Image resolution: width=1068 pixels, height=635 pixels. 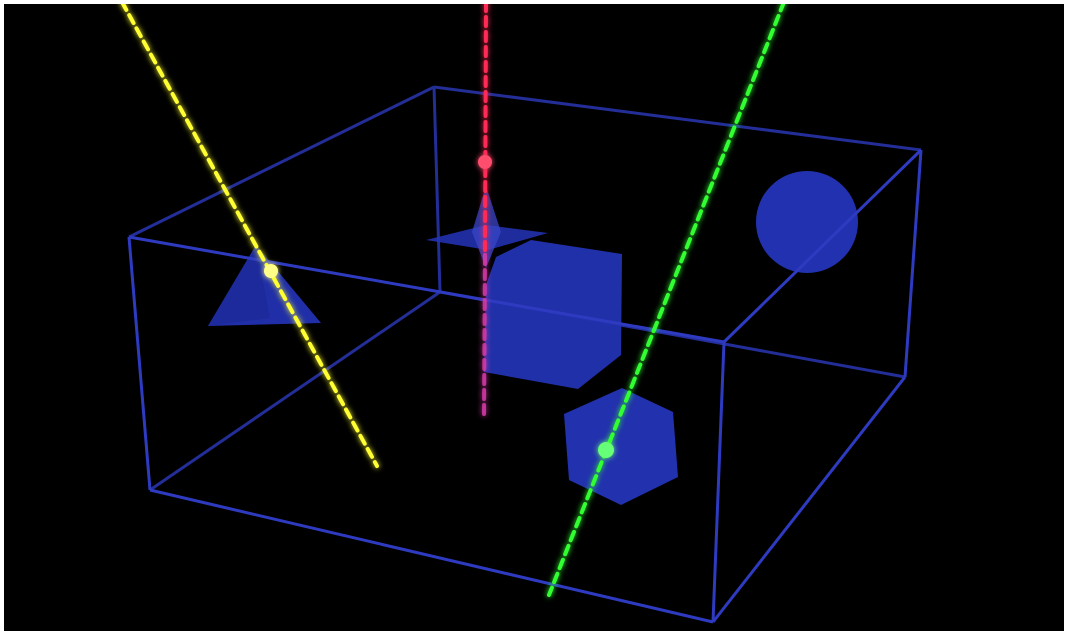 What do you see at coordinates (485, 162) in the screenshot?
I see `red-hit-dot` at bounding box center [485, 162].